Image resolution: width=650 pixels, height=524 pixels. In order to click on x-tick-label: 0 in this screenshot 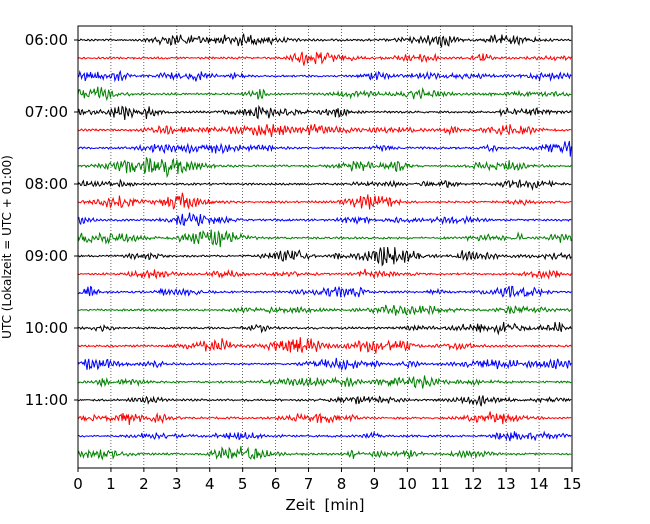, I will do `click(78, 484)`.